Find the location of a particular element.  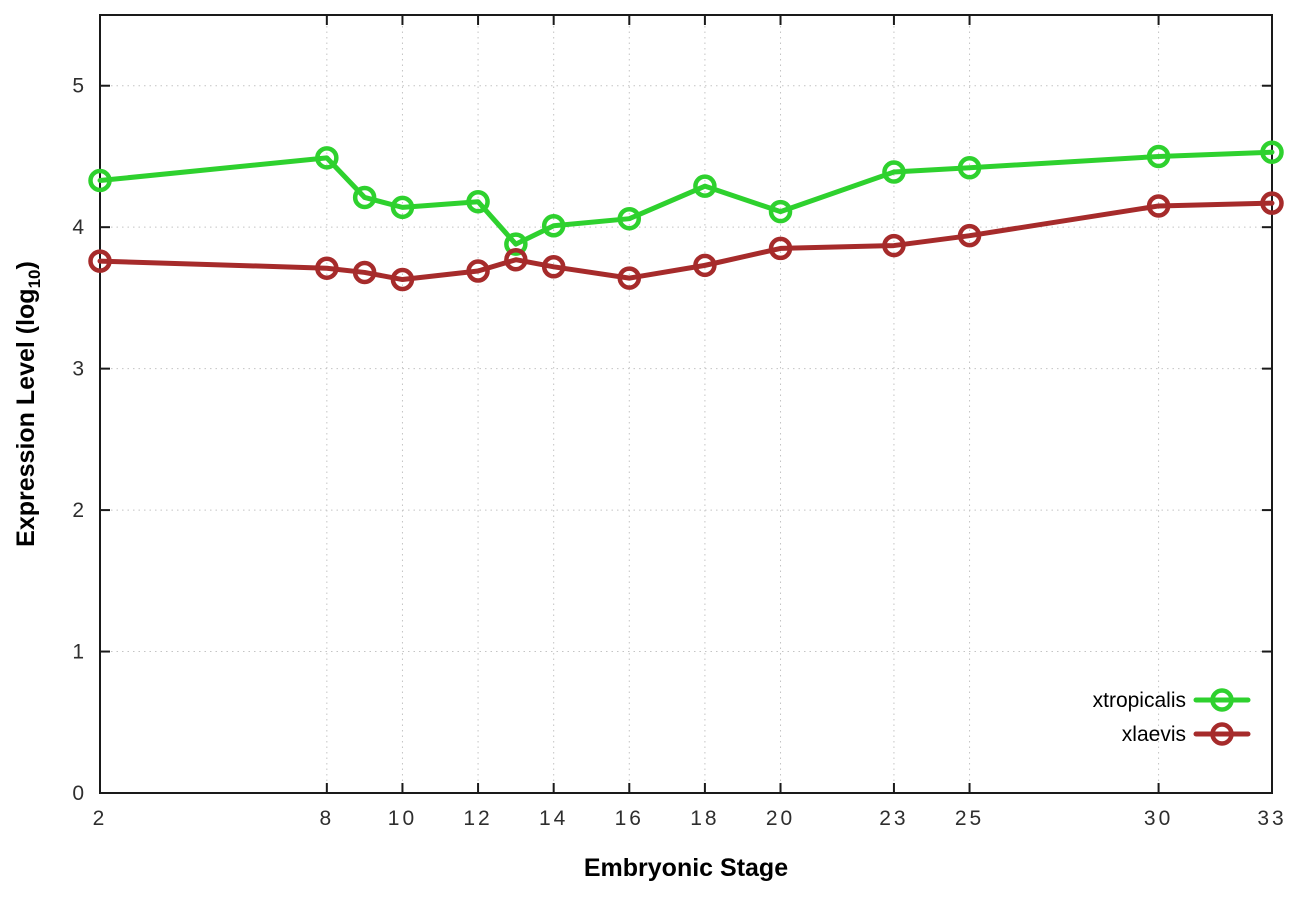

y-axis-title: Expression Level (log10) is located at coordinates (28, 404).